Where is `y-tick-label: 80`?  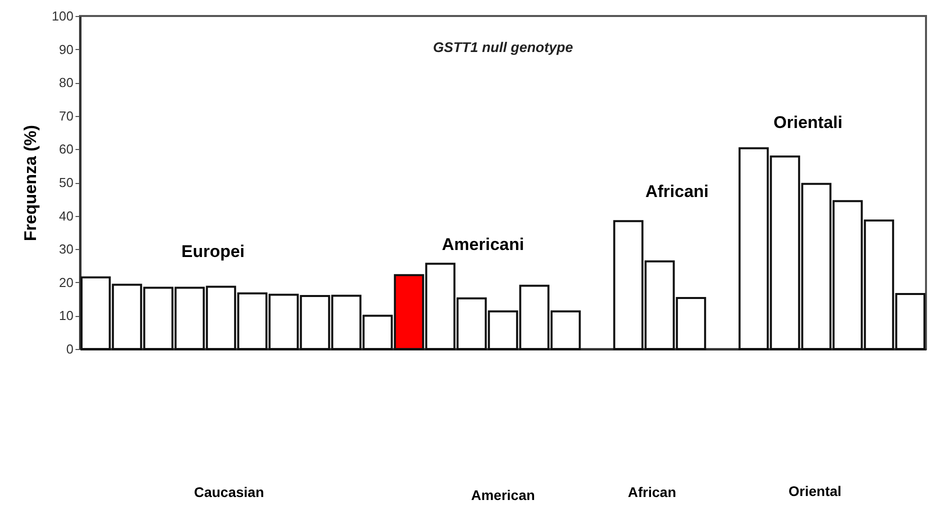
y-tick-label: 80 is located at coordinates (66, 82).